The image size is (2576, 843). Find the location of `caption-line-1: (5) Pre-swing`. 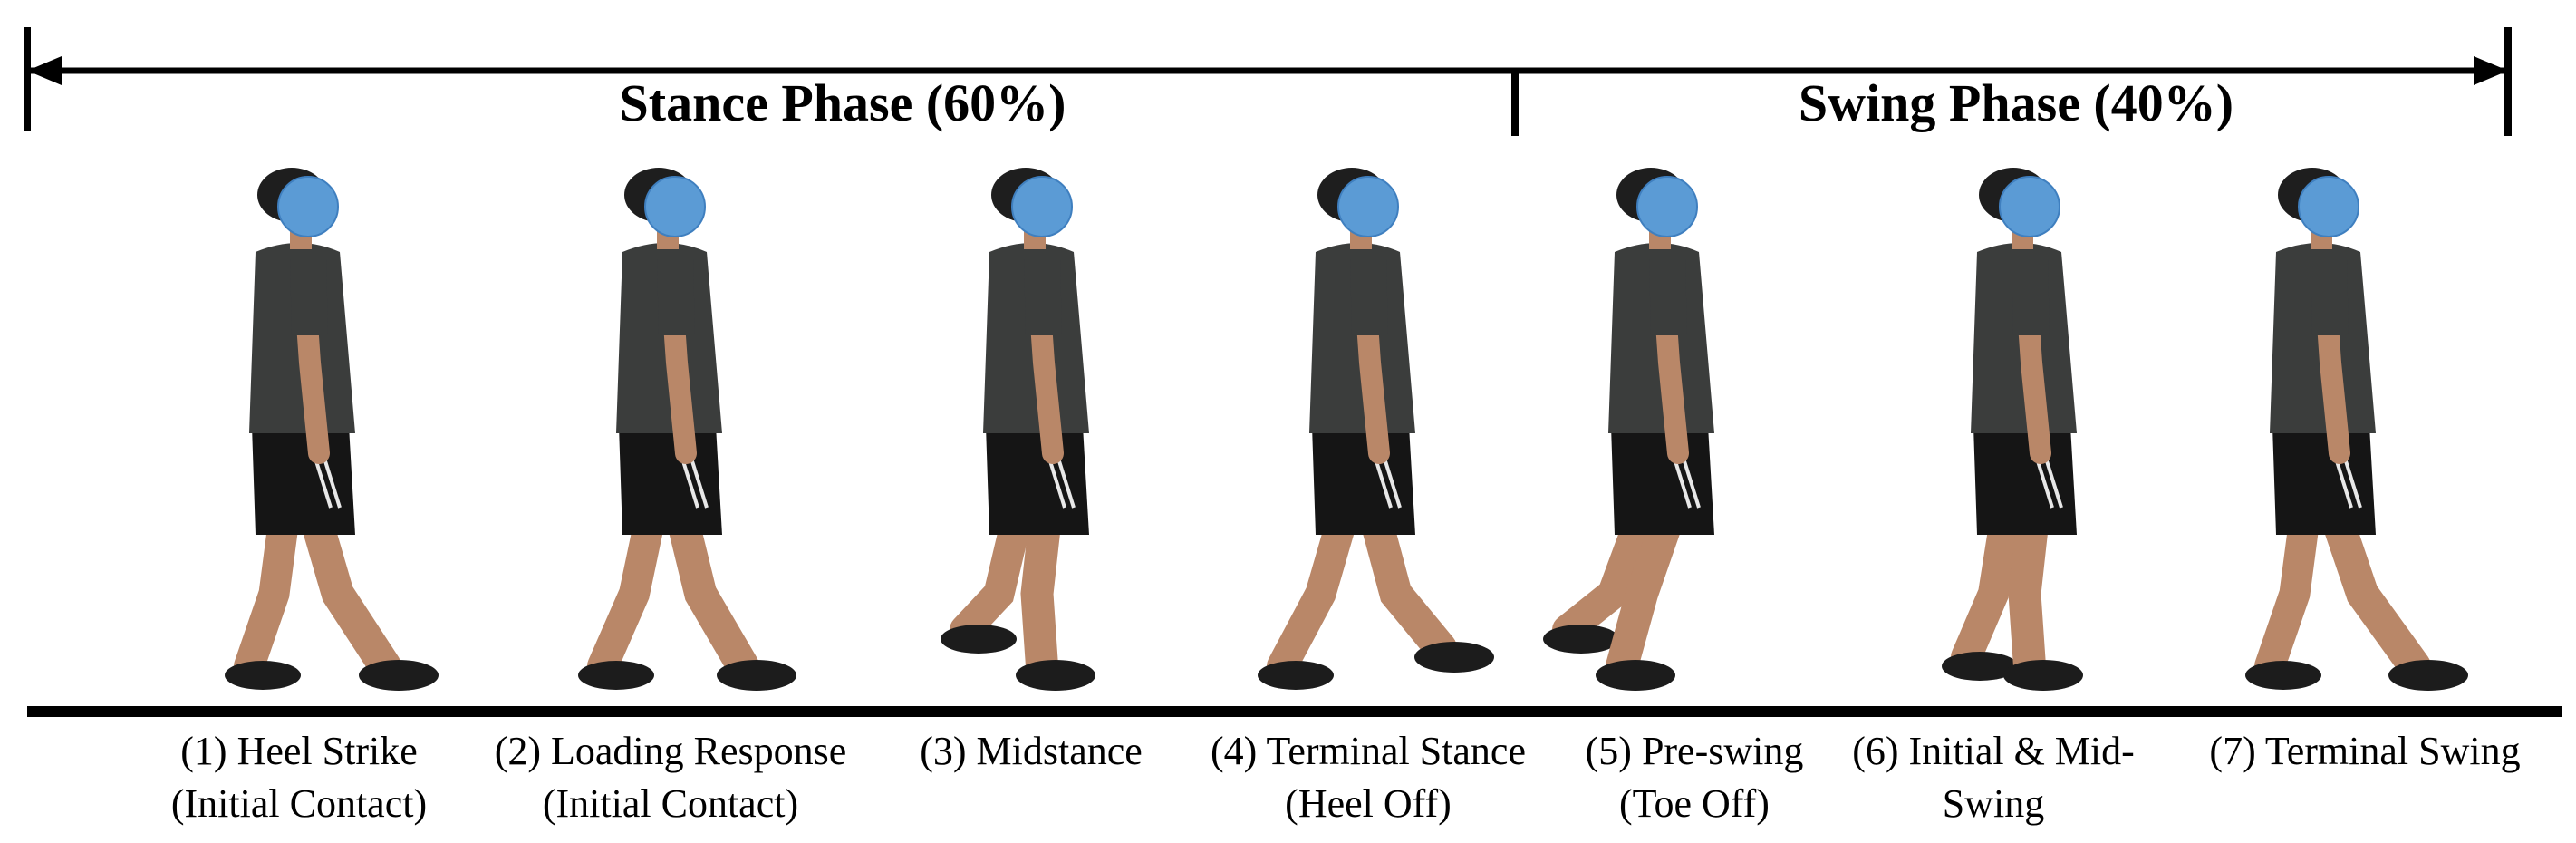

caption-line-1: (5) Pre-swing is located at coordinates (1694, 751).